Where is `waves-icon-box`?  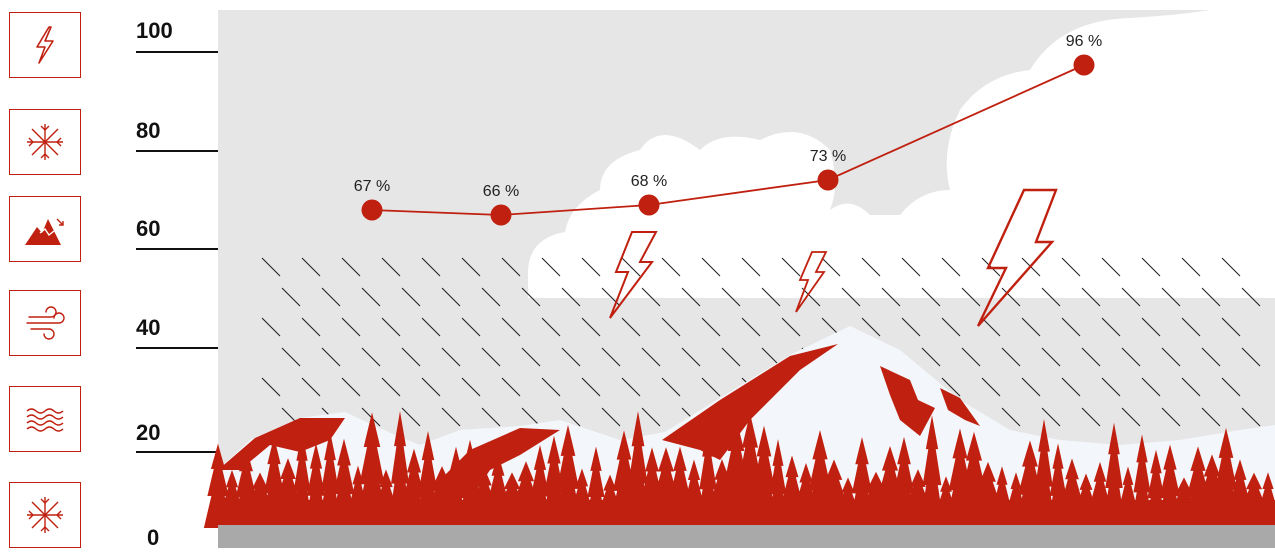
waves-icon-box is located at coordinates (45, 419).